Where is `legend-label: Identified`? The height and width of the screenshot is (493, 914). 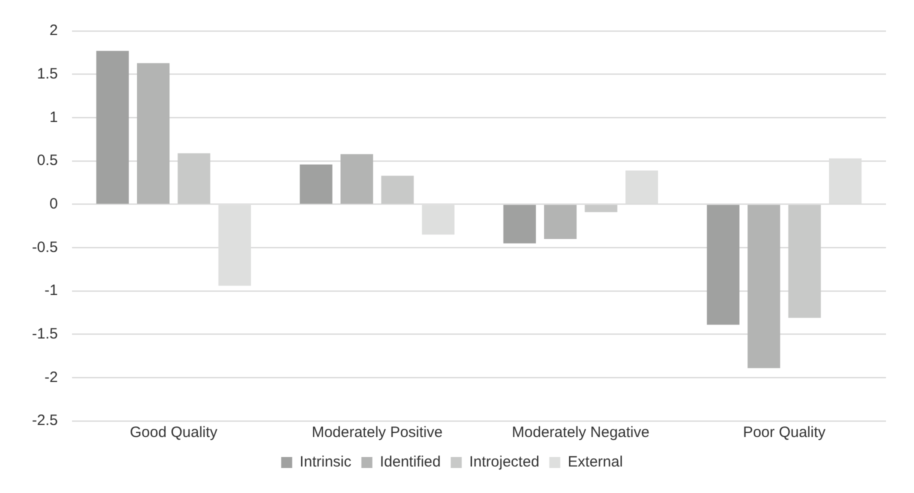 legend-label: Identified is located at coordinates (410, 462).